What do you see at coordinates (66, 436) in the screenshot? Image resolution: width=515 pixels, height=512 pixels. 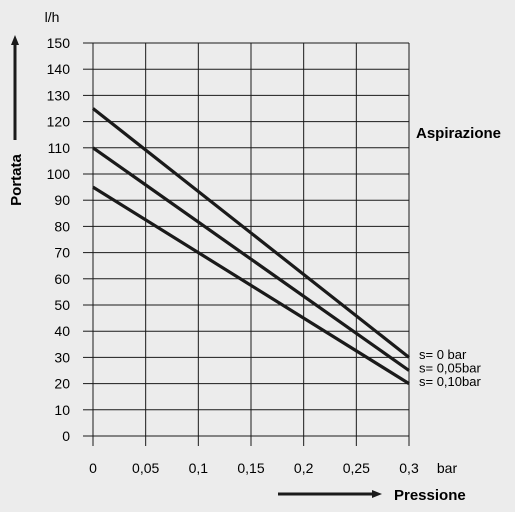 I see `y-tick-label: 0` at bounding box center [66, 436].